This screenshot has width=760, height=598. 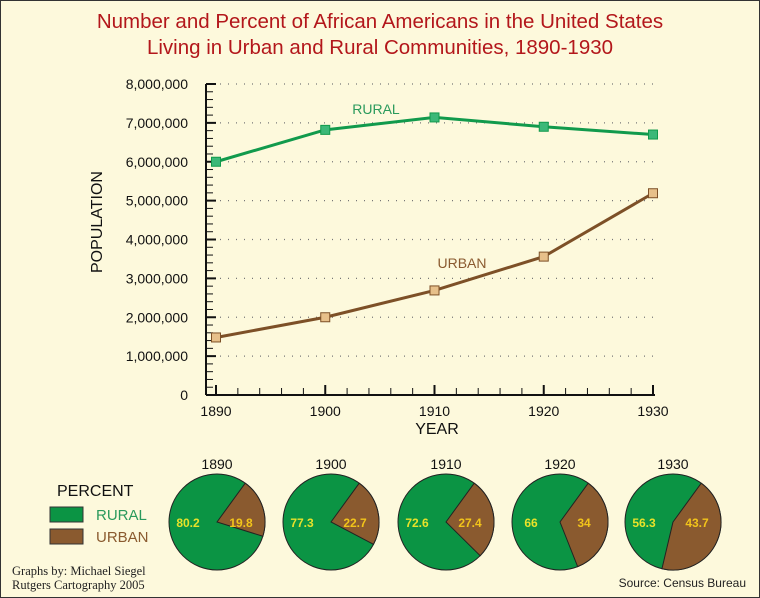 I want to click on source-note: Source: Census Bureau, so click(x=682, y=583).